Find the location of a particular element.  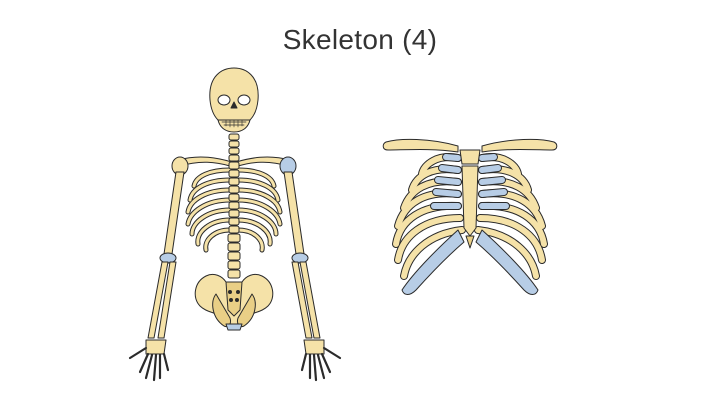

right-hand is located at coordinates (321, 360).